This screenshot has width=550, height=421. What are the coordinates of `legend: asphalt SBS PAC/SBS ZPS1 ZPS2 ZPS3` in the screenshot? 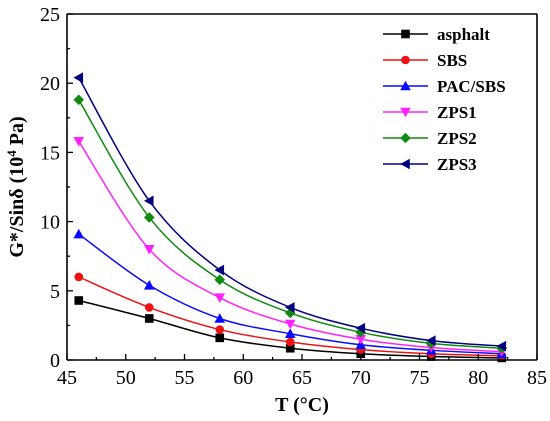 It's located at (444, 99).